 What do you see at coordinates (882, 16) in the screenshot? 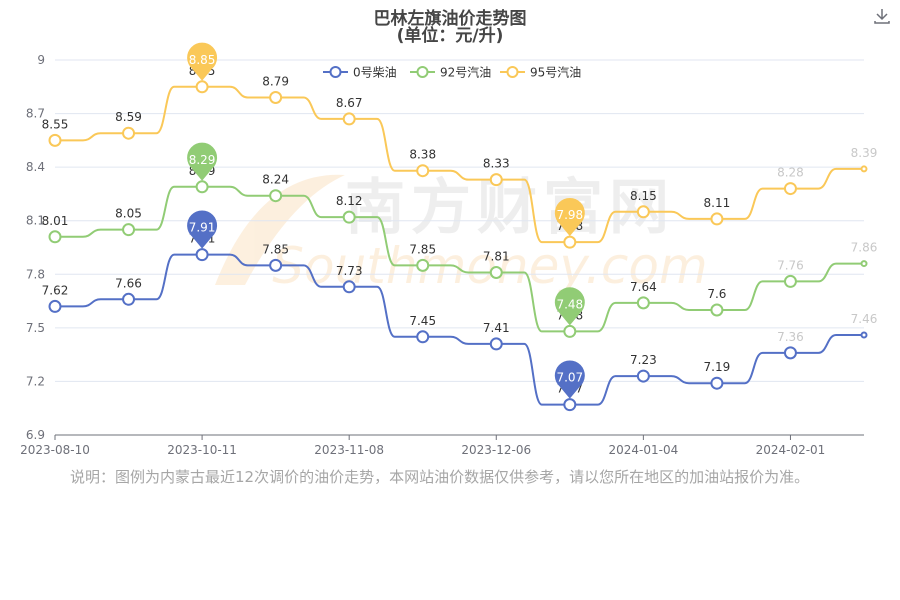
I see `download-icon` at bounding box center [882, 16].